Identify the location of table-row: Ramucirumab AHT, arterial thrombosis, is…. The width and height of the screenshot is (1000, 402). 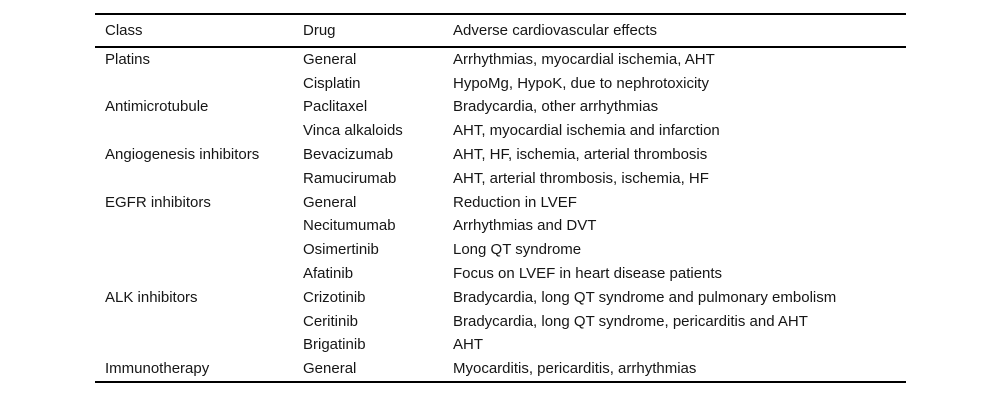
(500, 179).